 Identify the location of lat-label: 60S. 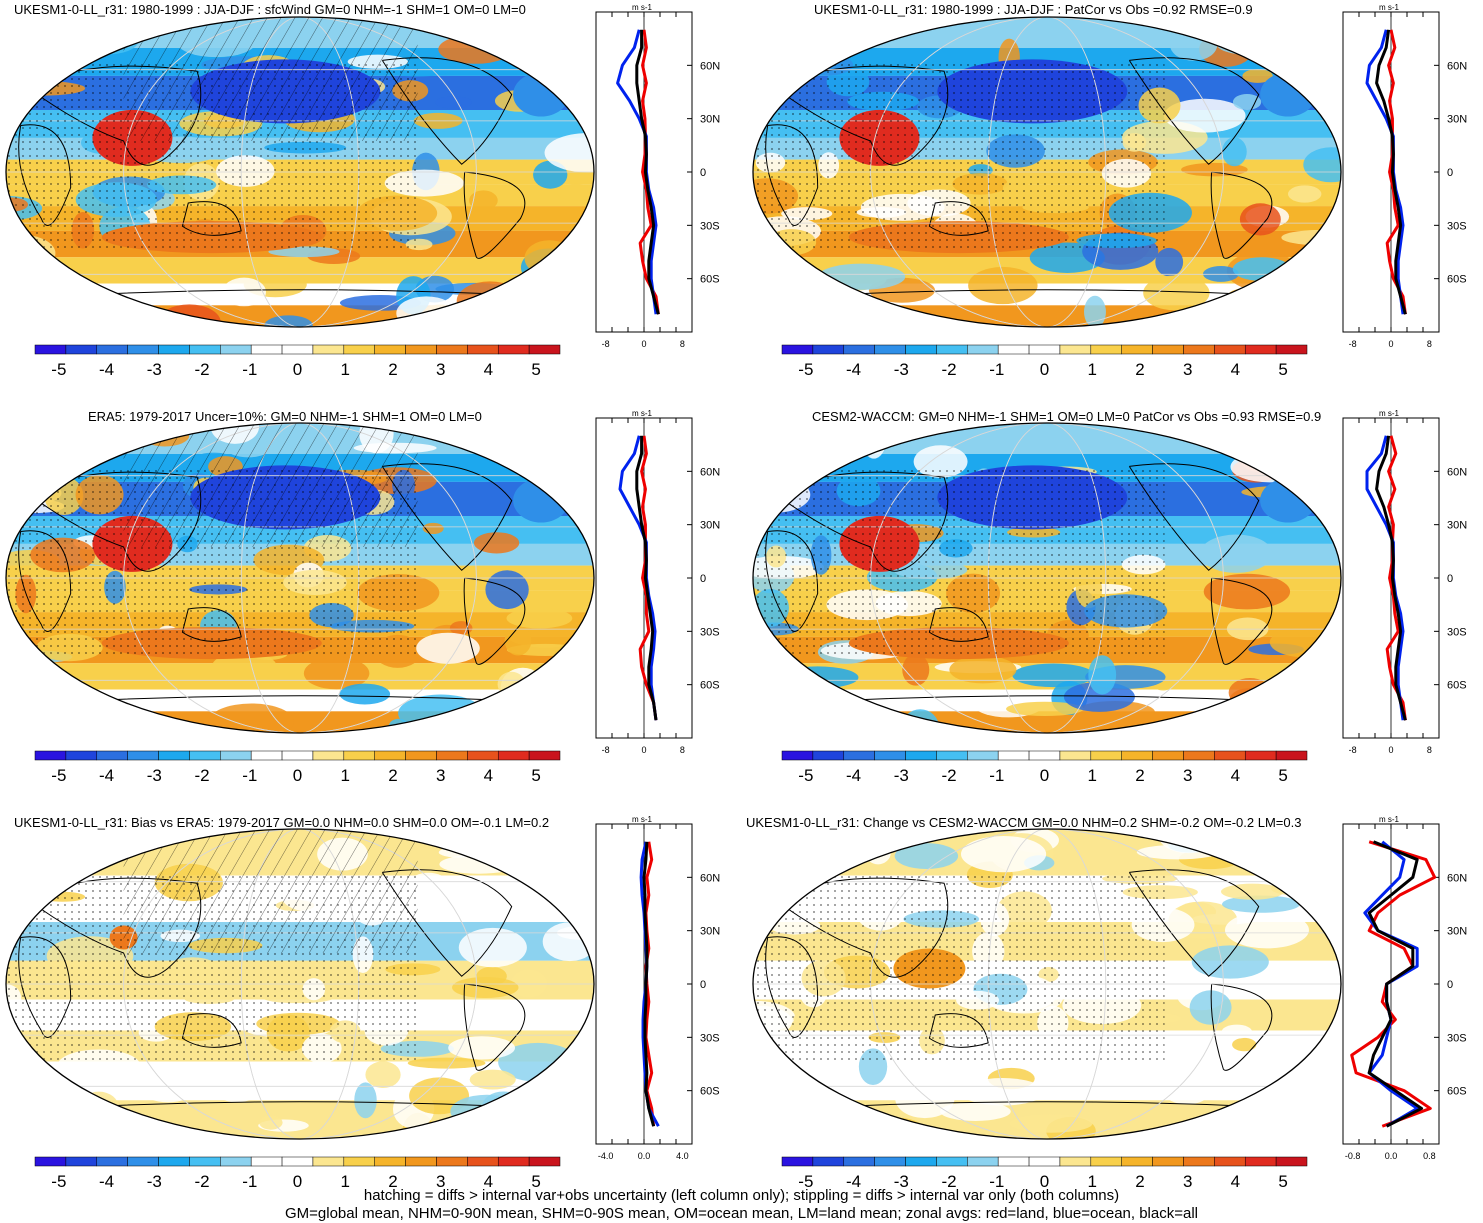
(1457, 686).